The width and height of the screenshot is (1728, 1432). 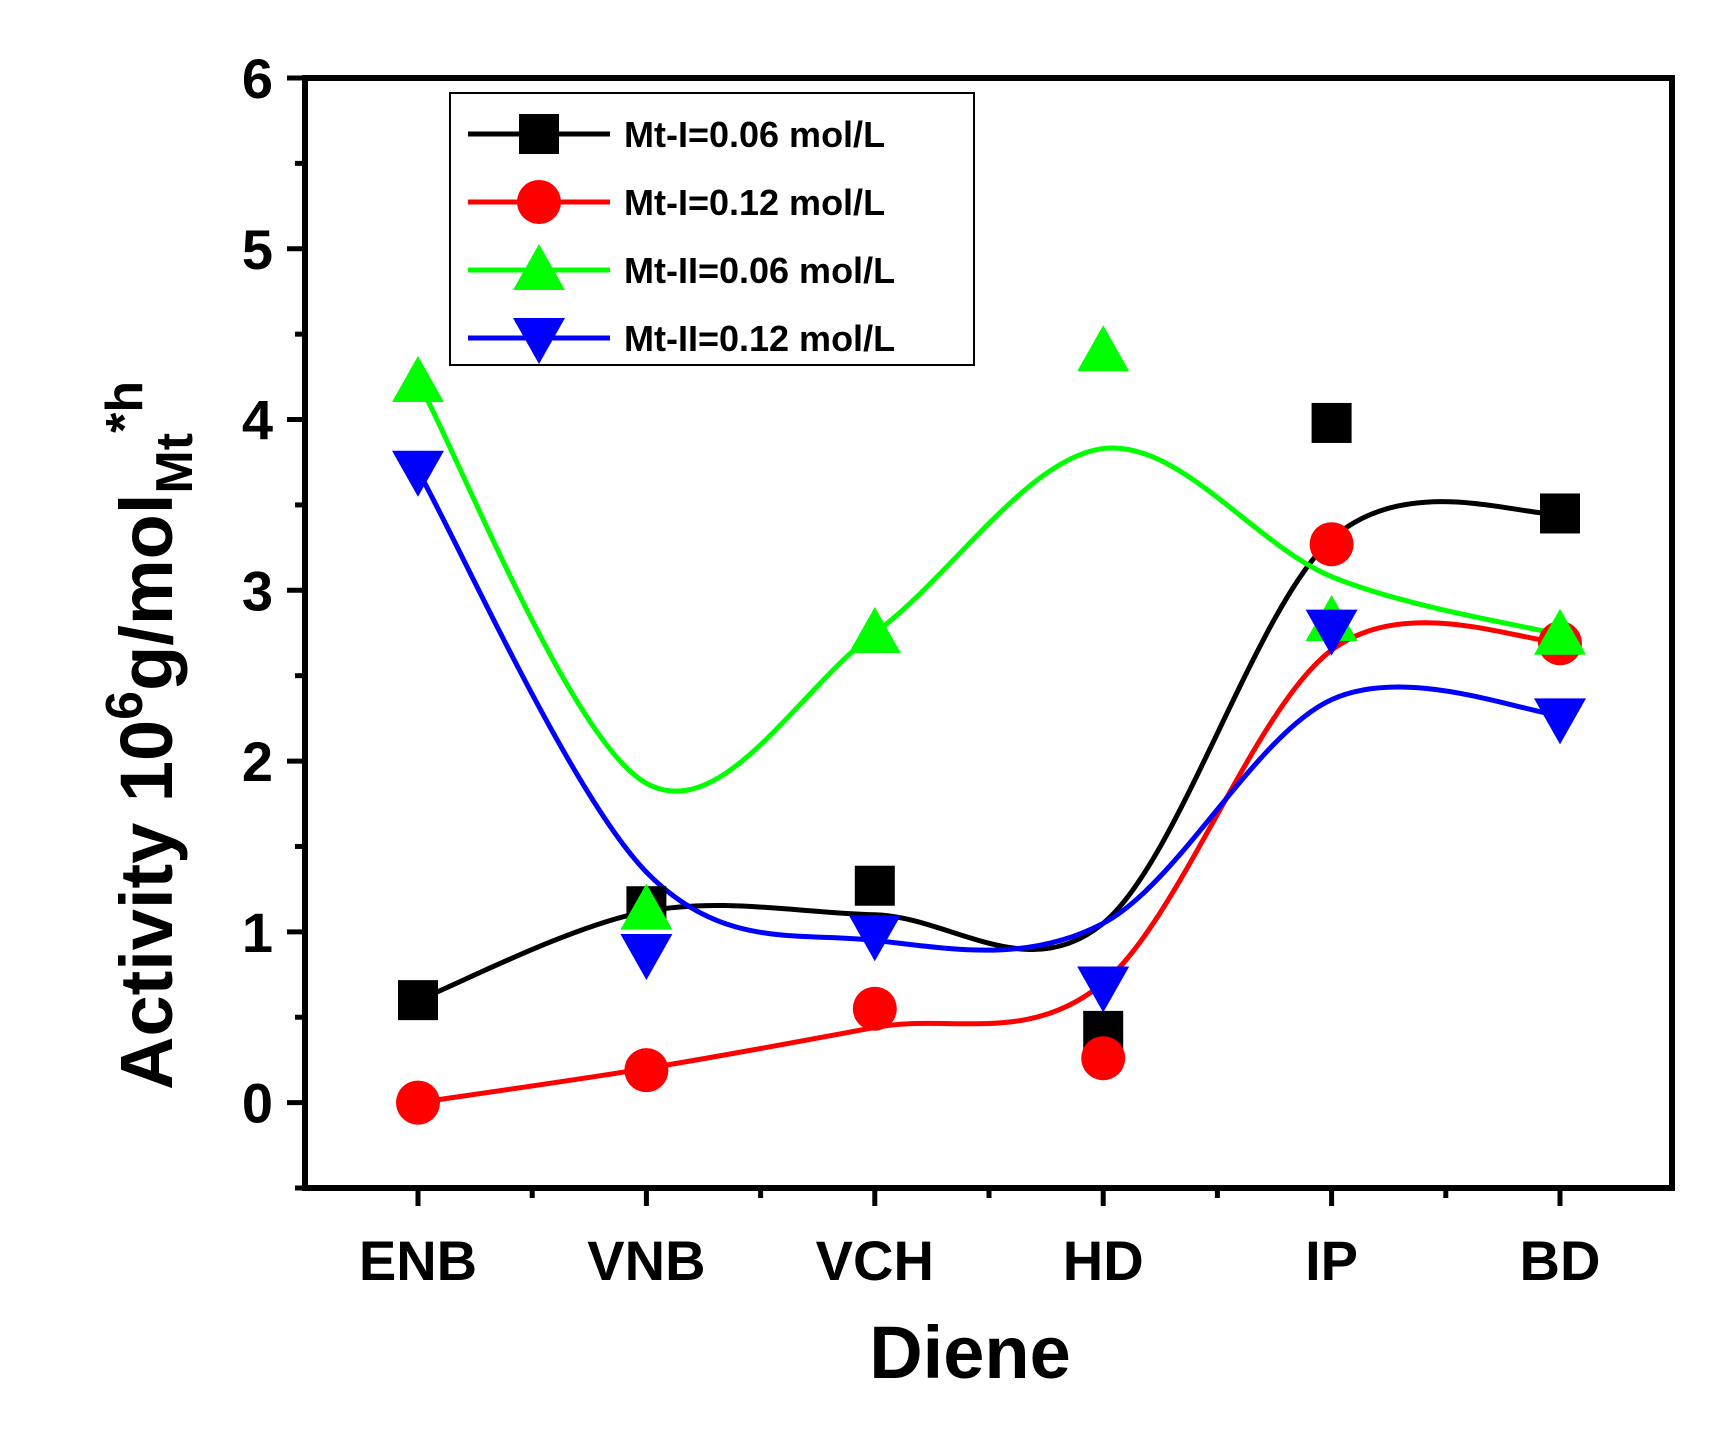 I want to click on y-tick-label: 0, so click(x=257, y=1103).